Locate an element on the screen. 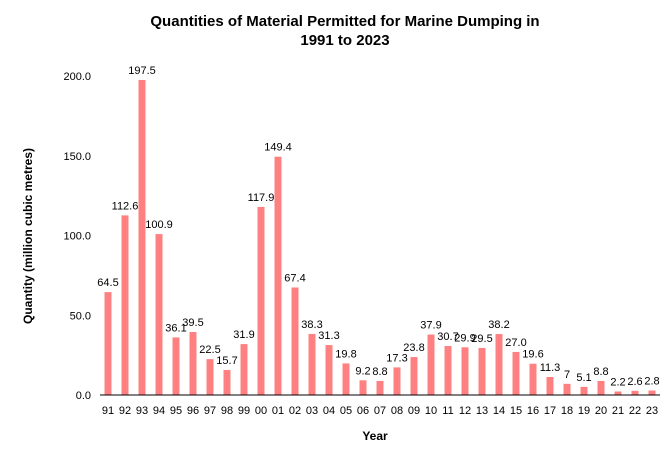 The height and width of the screenshot is (471, 665). x-tick-label: 04 is located at coordinates (329, 411).